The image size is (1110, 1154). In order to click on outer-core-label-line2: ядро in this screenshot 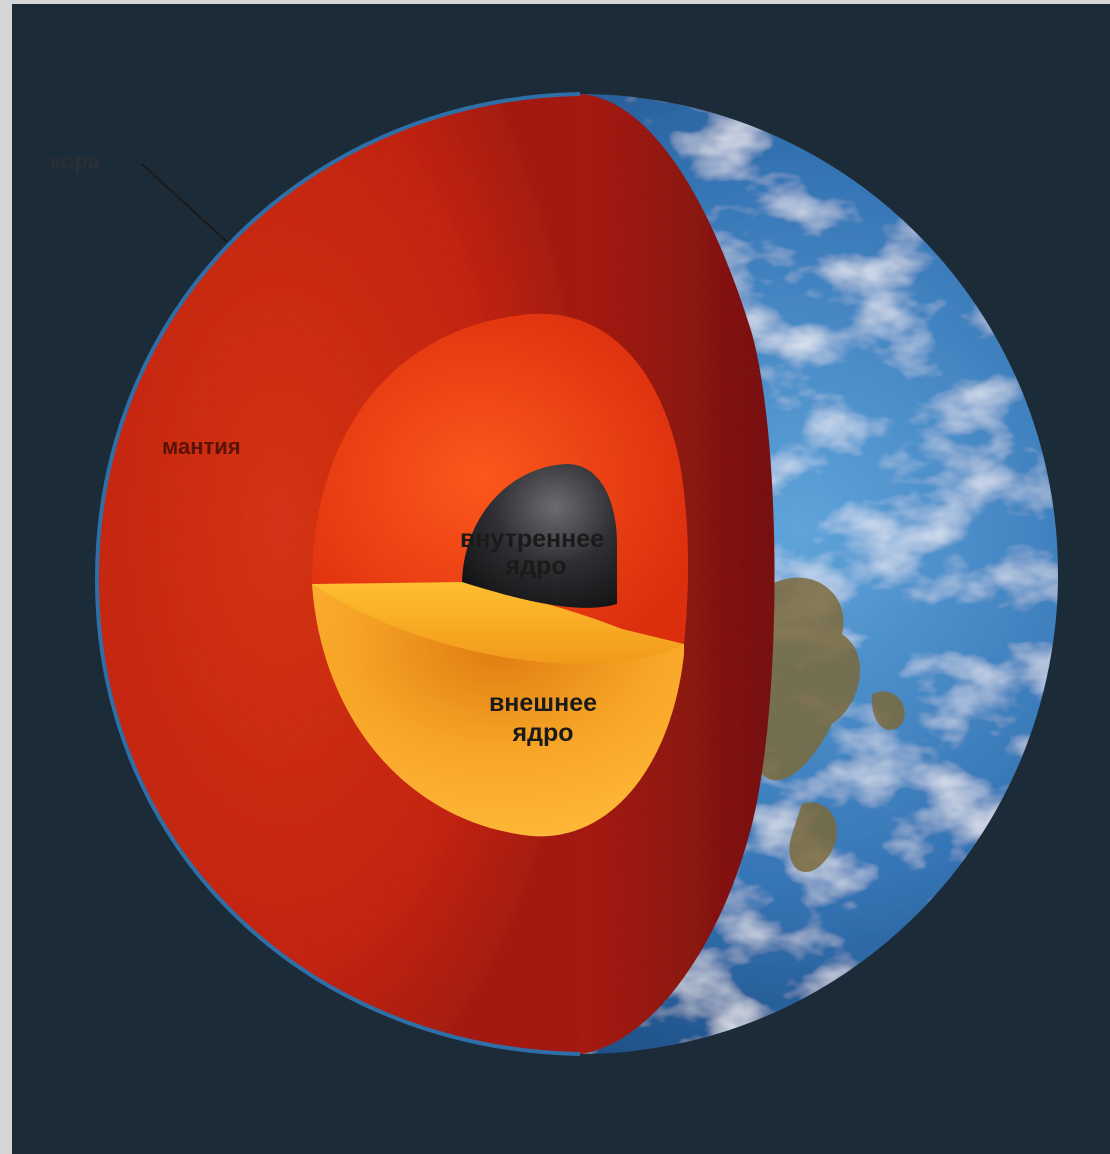, I will do `click(543, 733)`.